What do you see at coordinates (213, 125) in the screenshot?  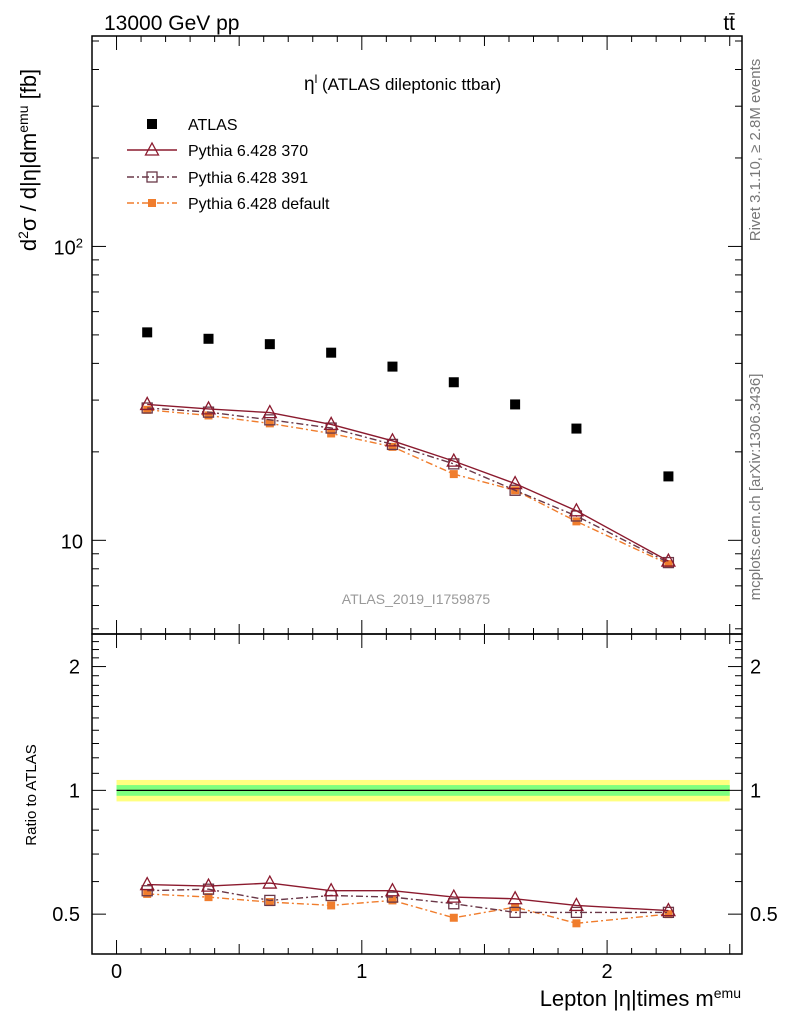 I see `legend-label-atlas: ATLAS` at bounding box center [213, 125].